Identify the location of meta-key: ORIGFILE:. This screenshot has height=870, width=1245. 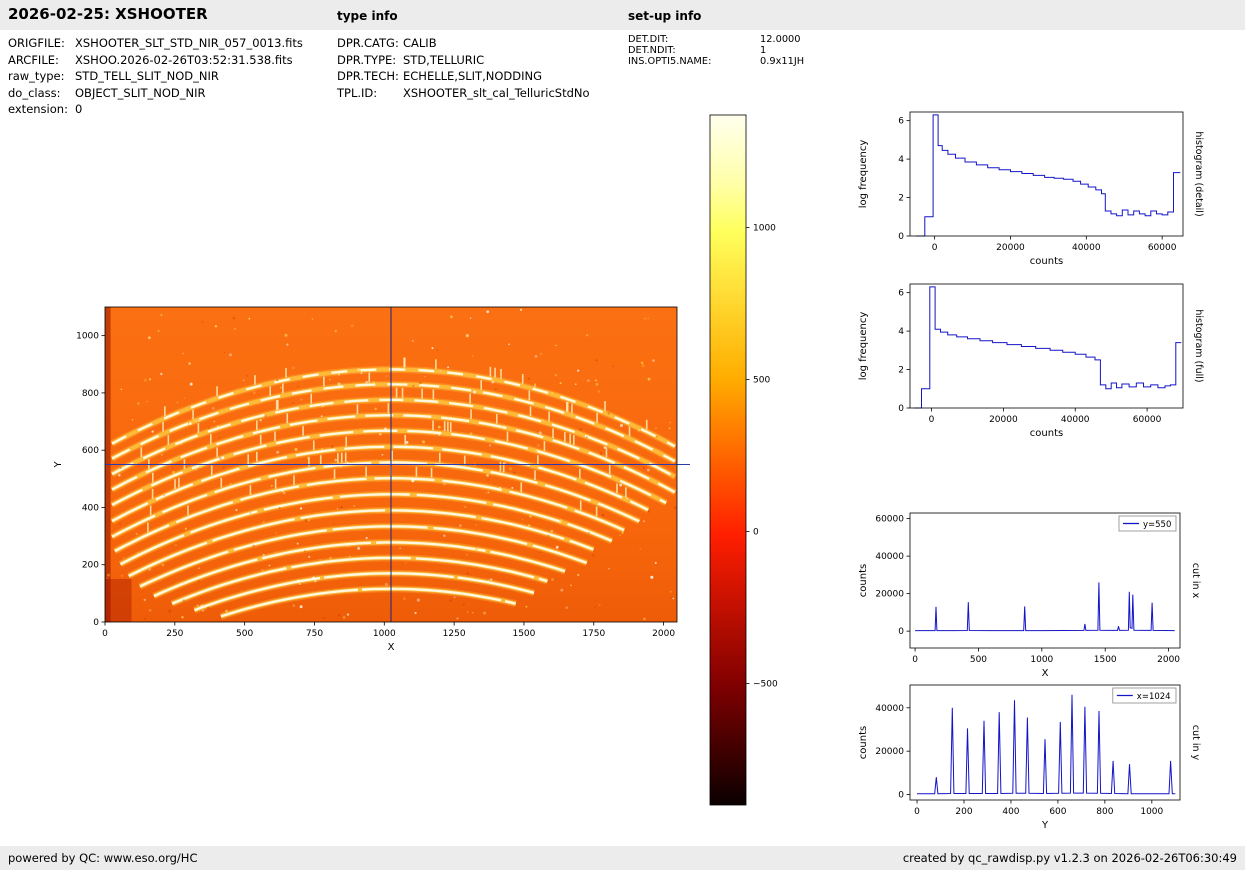
(36, 43).